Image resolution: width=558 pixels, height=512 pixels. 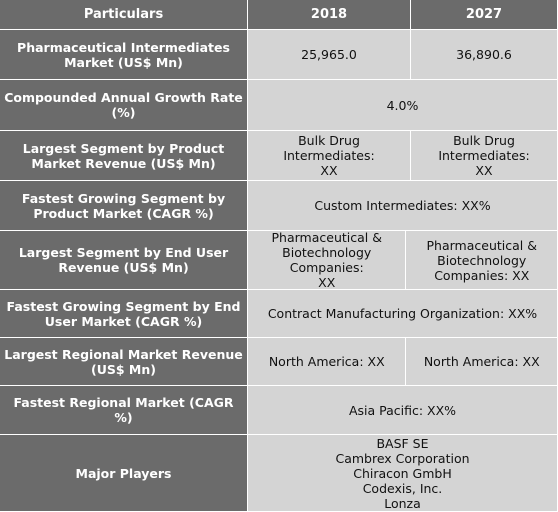 What do you see at coordinates (403, 410) in the screenshot?
I see `value-fastest-region: Asia Pacific: XX%` at bounding box center [403, 410].